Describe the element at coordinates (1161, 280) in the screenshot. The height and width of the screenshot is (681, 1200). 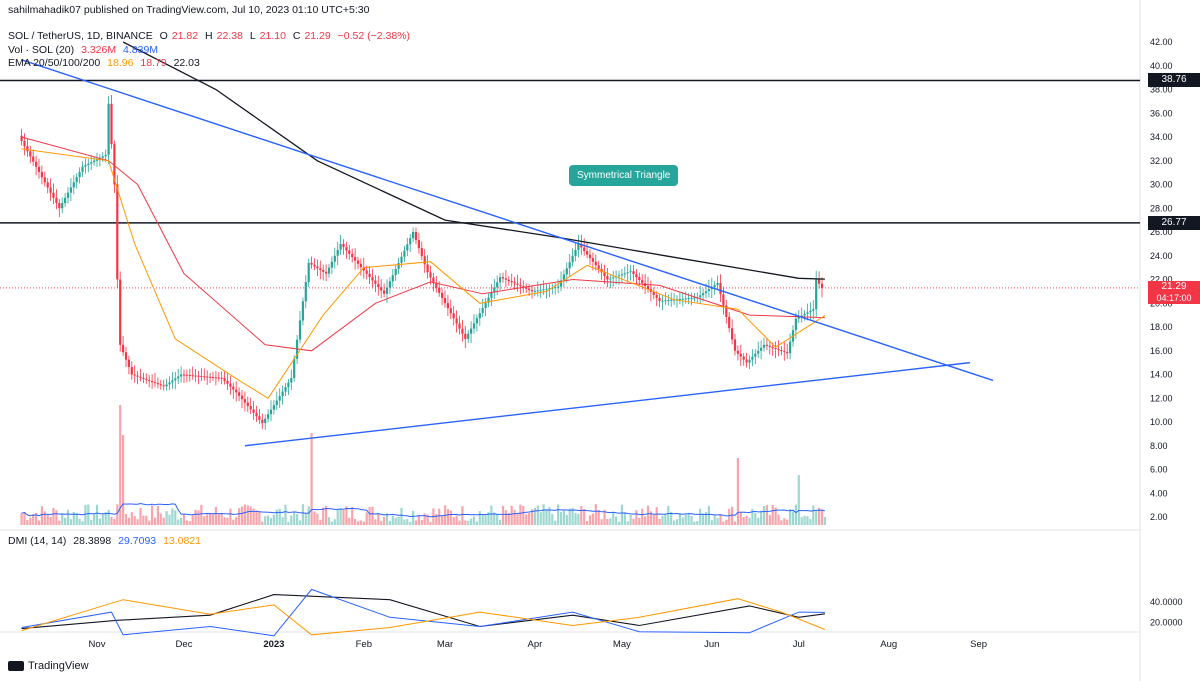
I see `price-tick-label: 22.00` at that location.